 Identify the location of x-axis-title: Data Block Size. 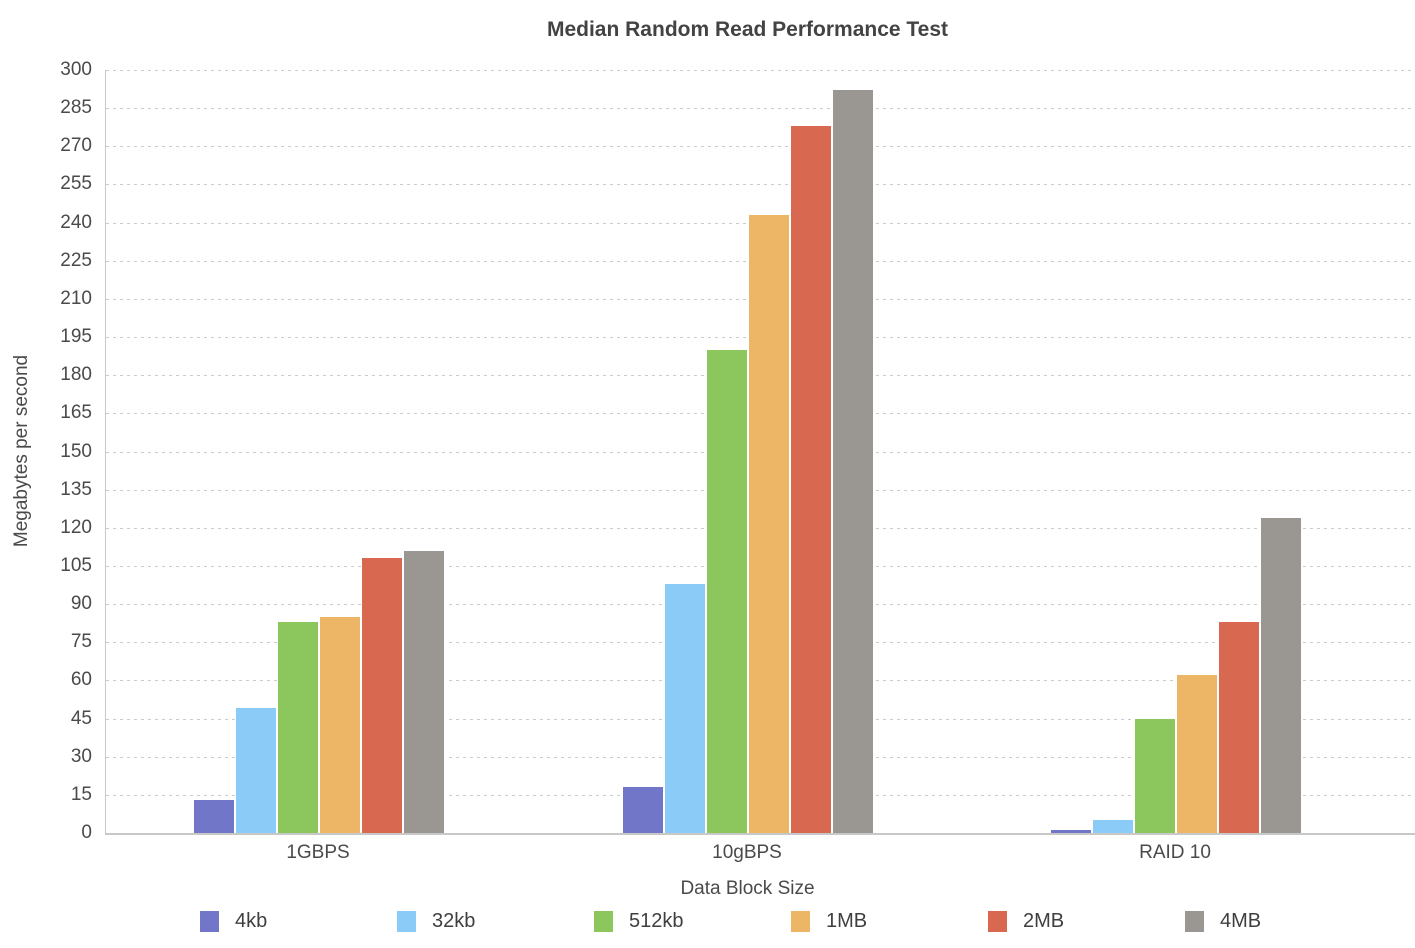
(747, 888).